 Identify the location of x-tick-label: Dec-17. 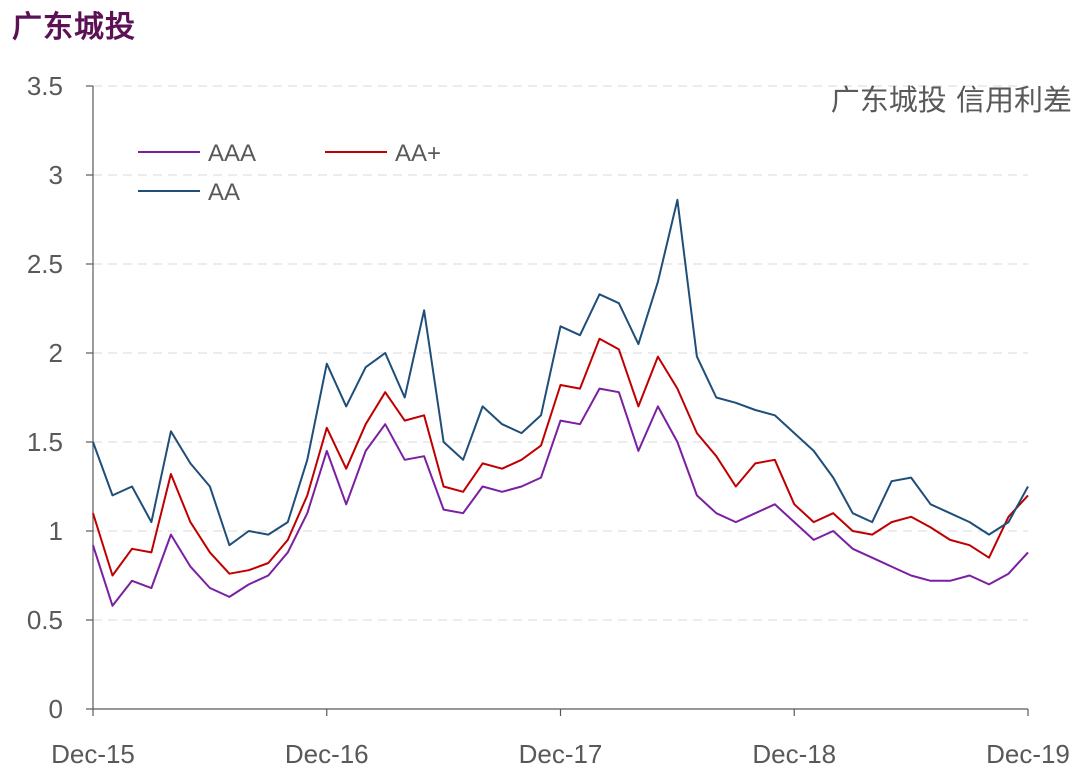
(561, 754).